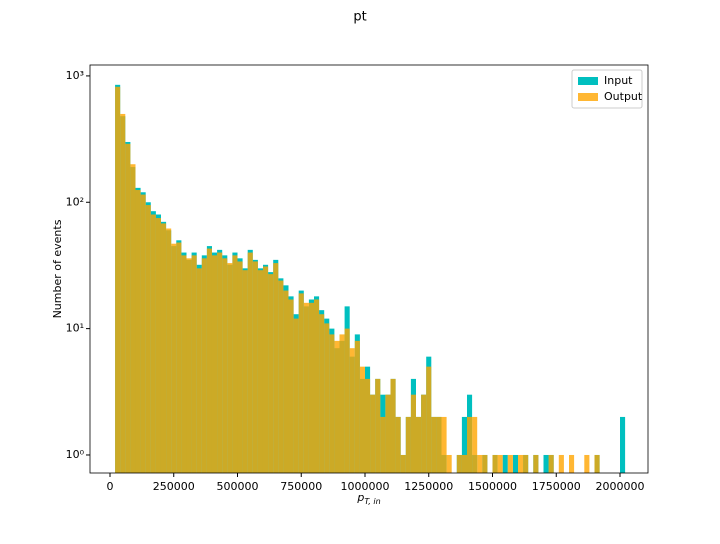  Describe the element at coordinates (174, 486) in the screenshot. I see `x-tick-label: 250000` at that location.